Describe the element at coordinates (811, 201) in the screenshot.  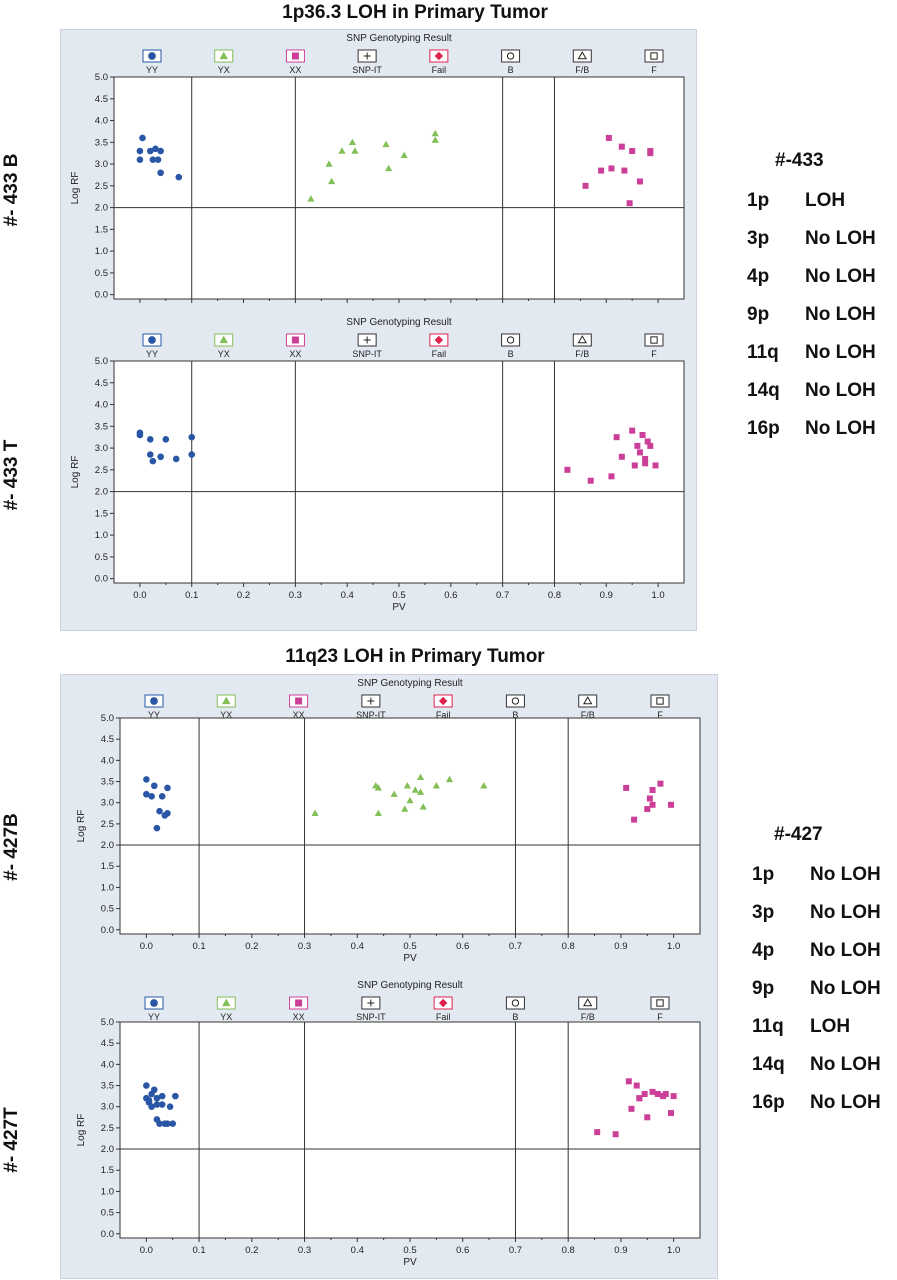
I see `summary-item: 1p LOH` at that location.